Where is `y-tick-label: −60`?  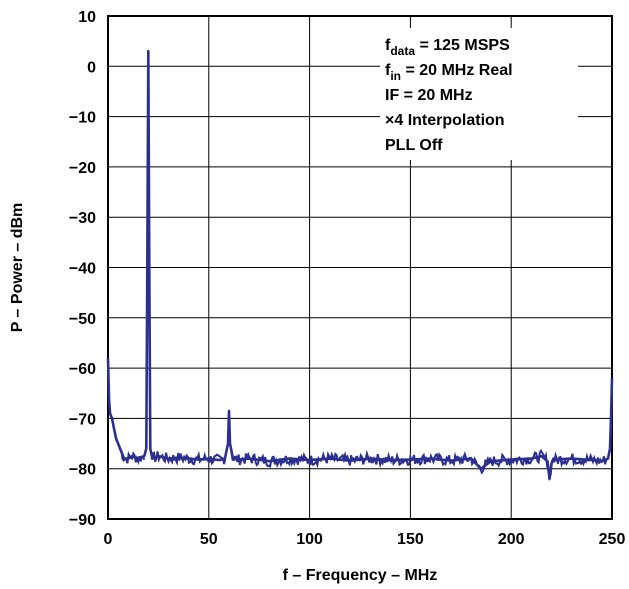 y-tick-label: −60 is located at coordinates (82, 369).